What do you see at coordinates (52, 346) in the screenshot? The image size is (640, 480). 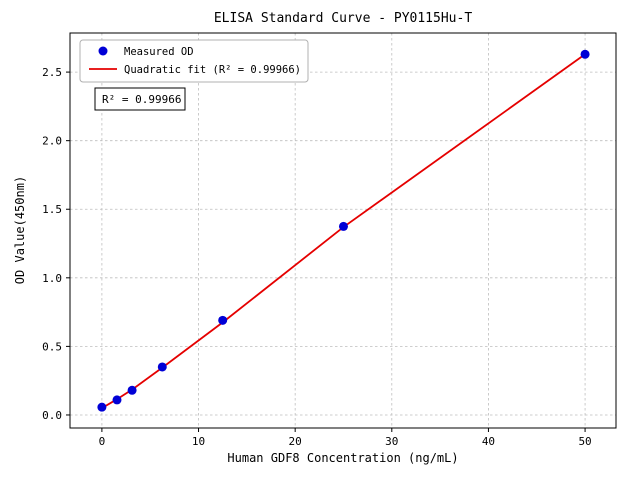 I see `y-tick-label: 0.5` at bounding box center [52, 346].